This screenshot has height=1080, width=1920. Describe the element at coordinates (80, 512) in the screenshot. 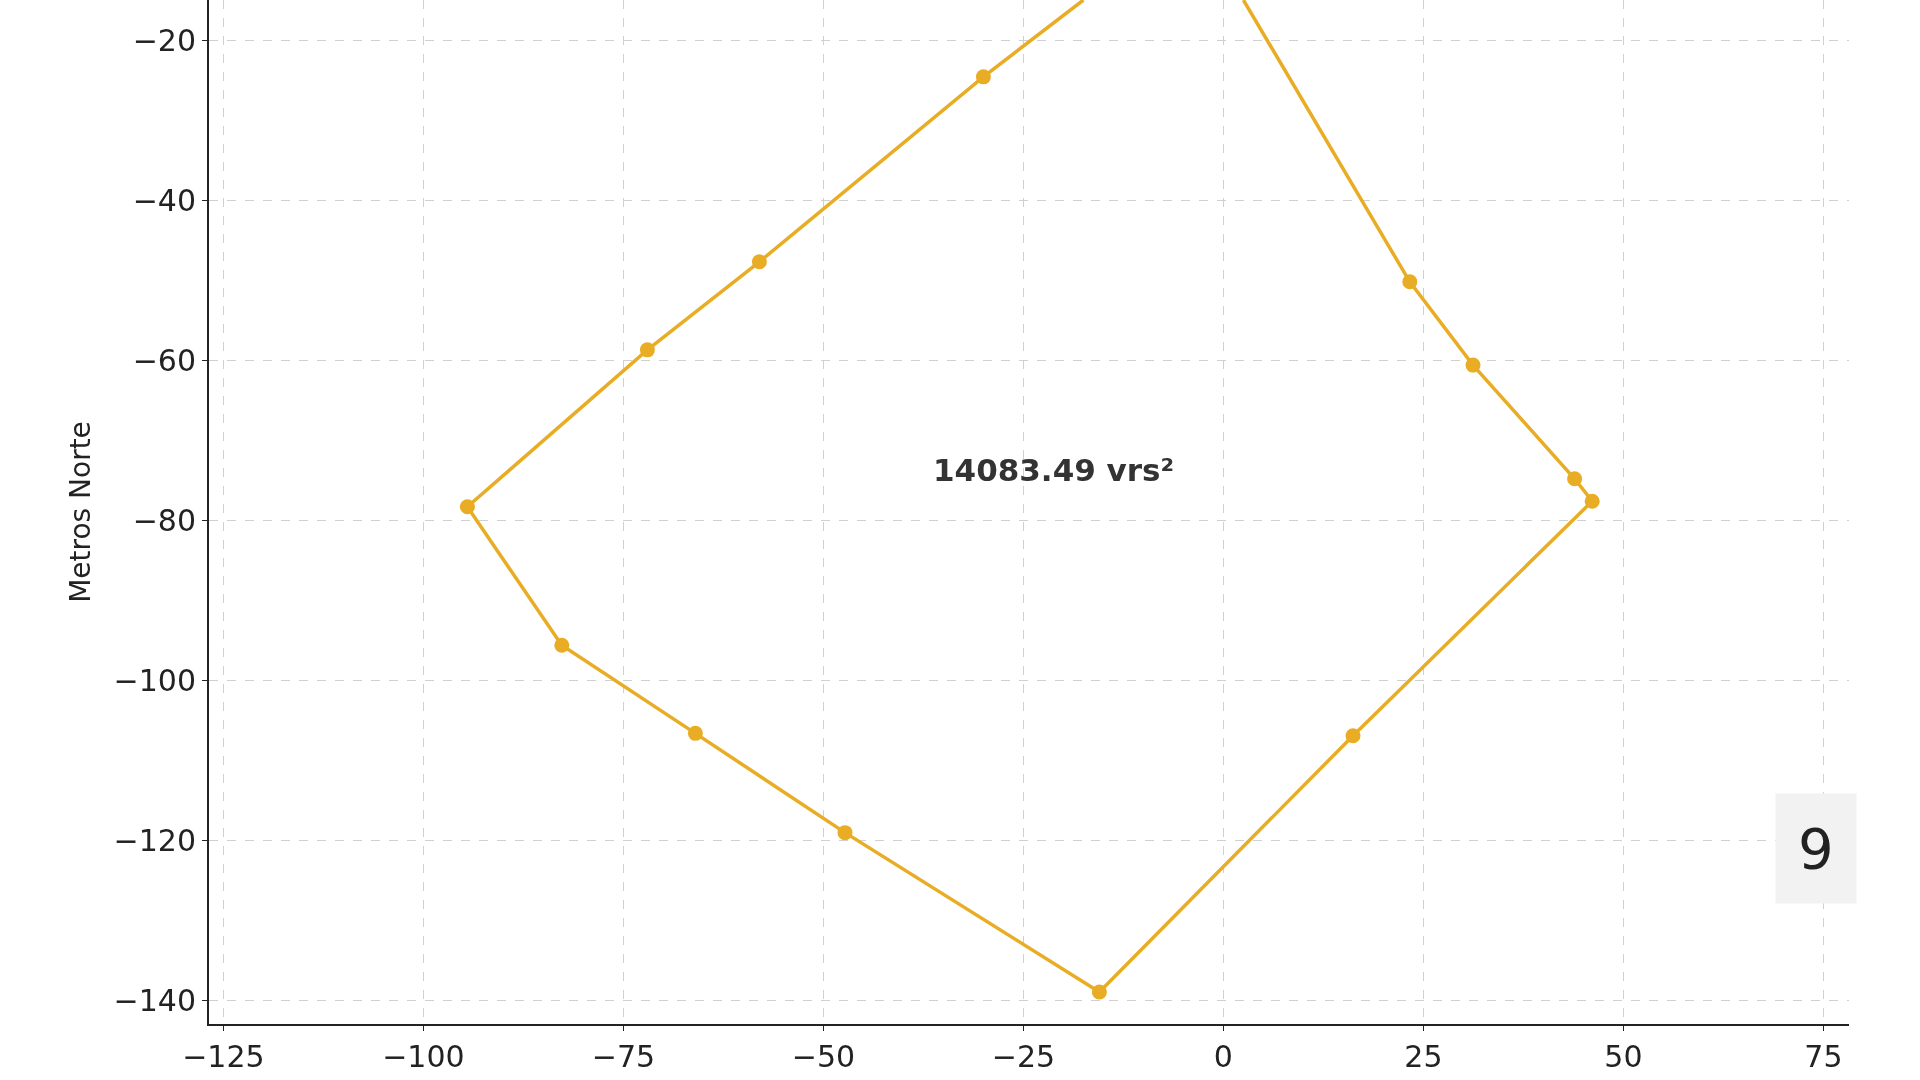

I see `y-axis-title: Metros Norte` at that location.